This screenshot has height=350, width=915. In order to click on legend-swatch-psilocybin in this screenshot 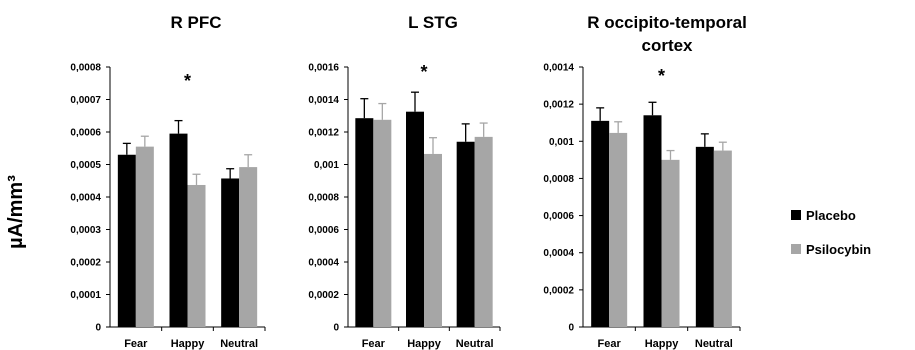, I will do `click(796, 249)`.